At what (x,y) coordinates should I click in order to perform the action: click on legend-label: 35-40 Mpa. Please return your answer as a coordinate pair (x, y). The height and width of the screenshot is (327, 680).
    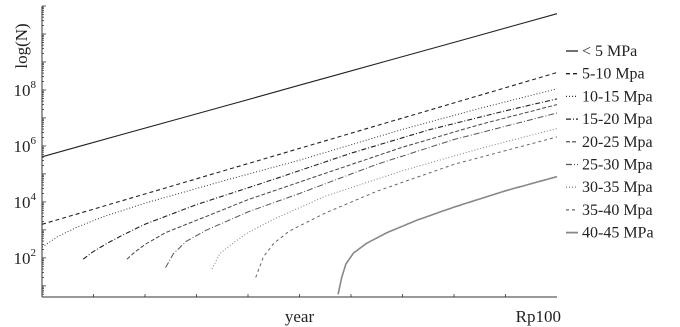
    Looking at the image, I should click on (617, 210).